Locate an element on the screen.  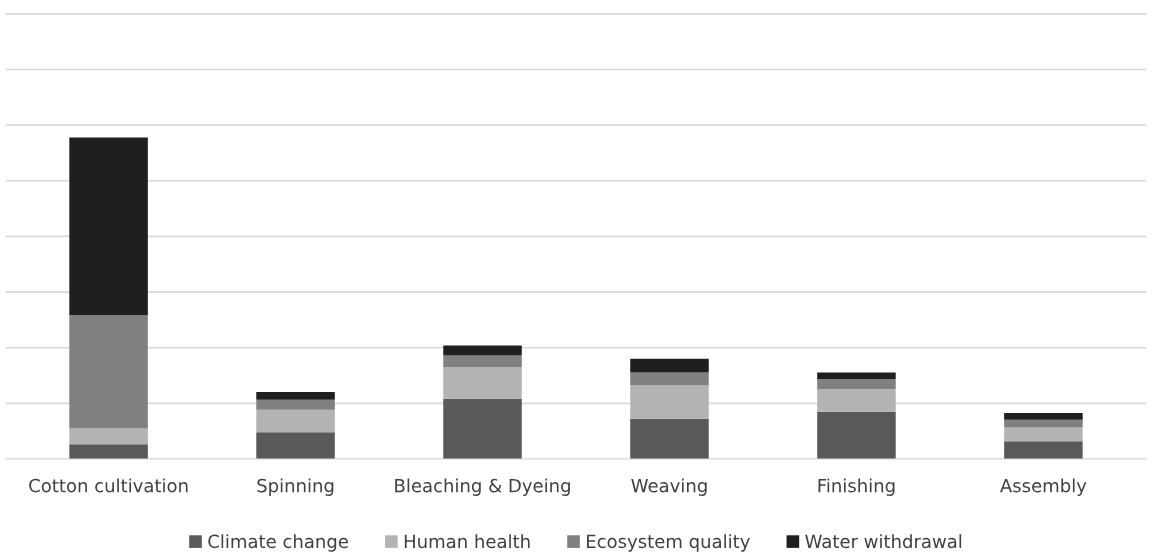
x-tick-label: Assembly is located at coordinates (1043, 487).